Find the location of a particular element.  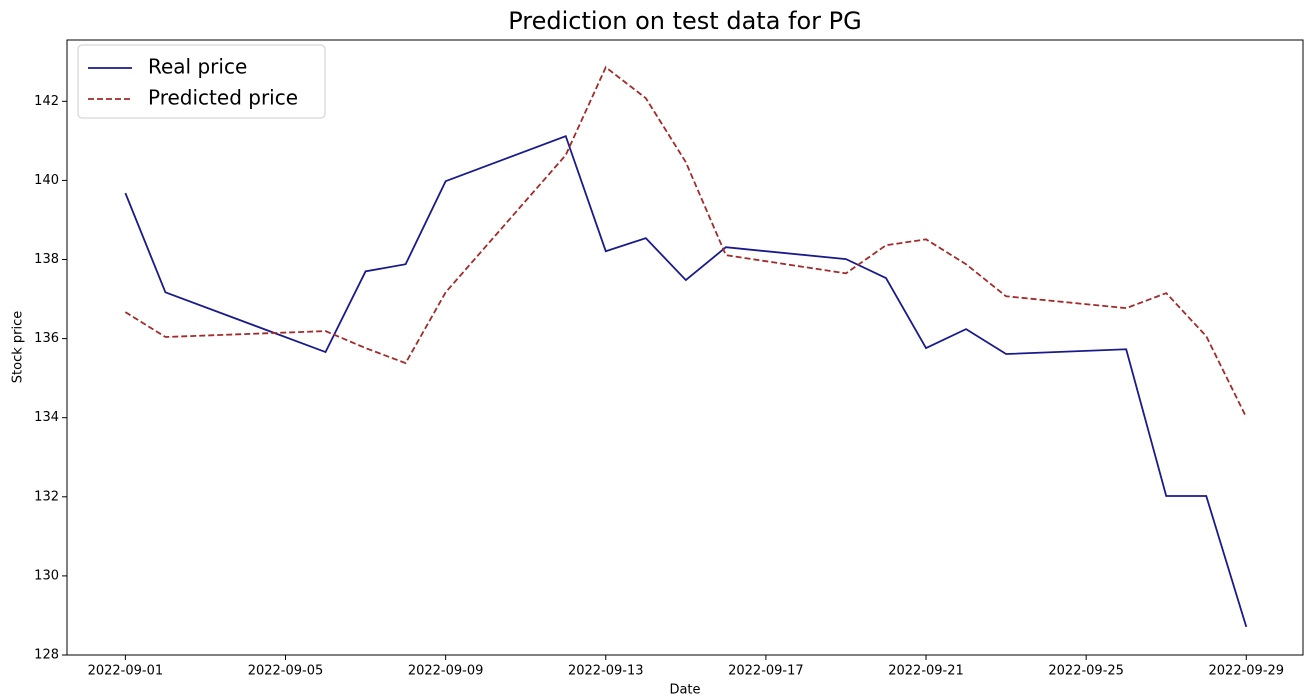

x-tick-label: 2022-09-17 is located at coordinates (766, 671).